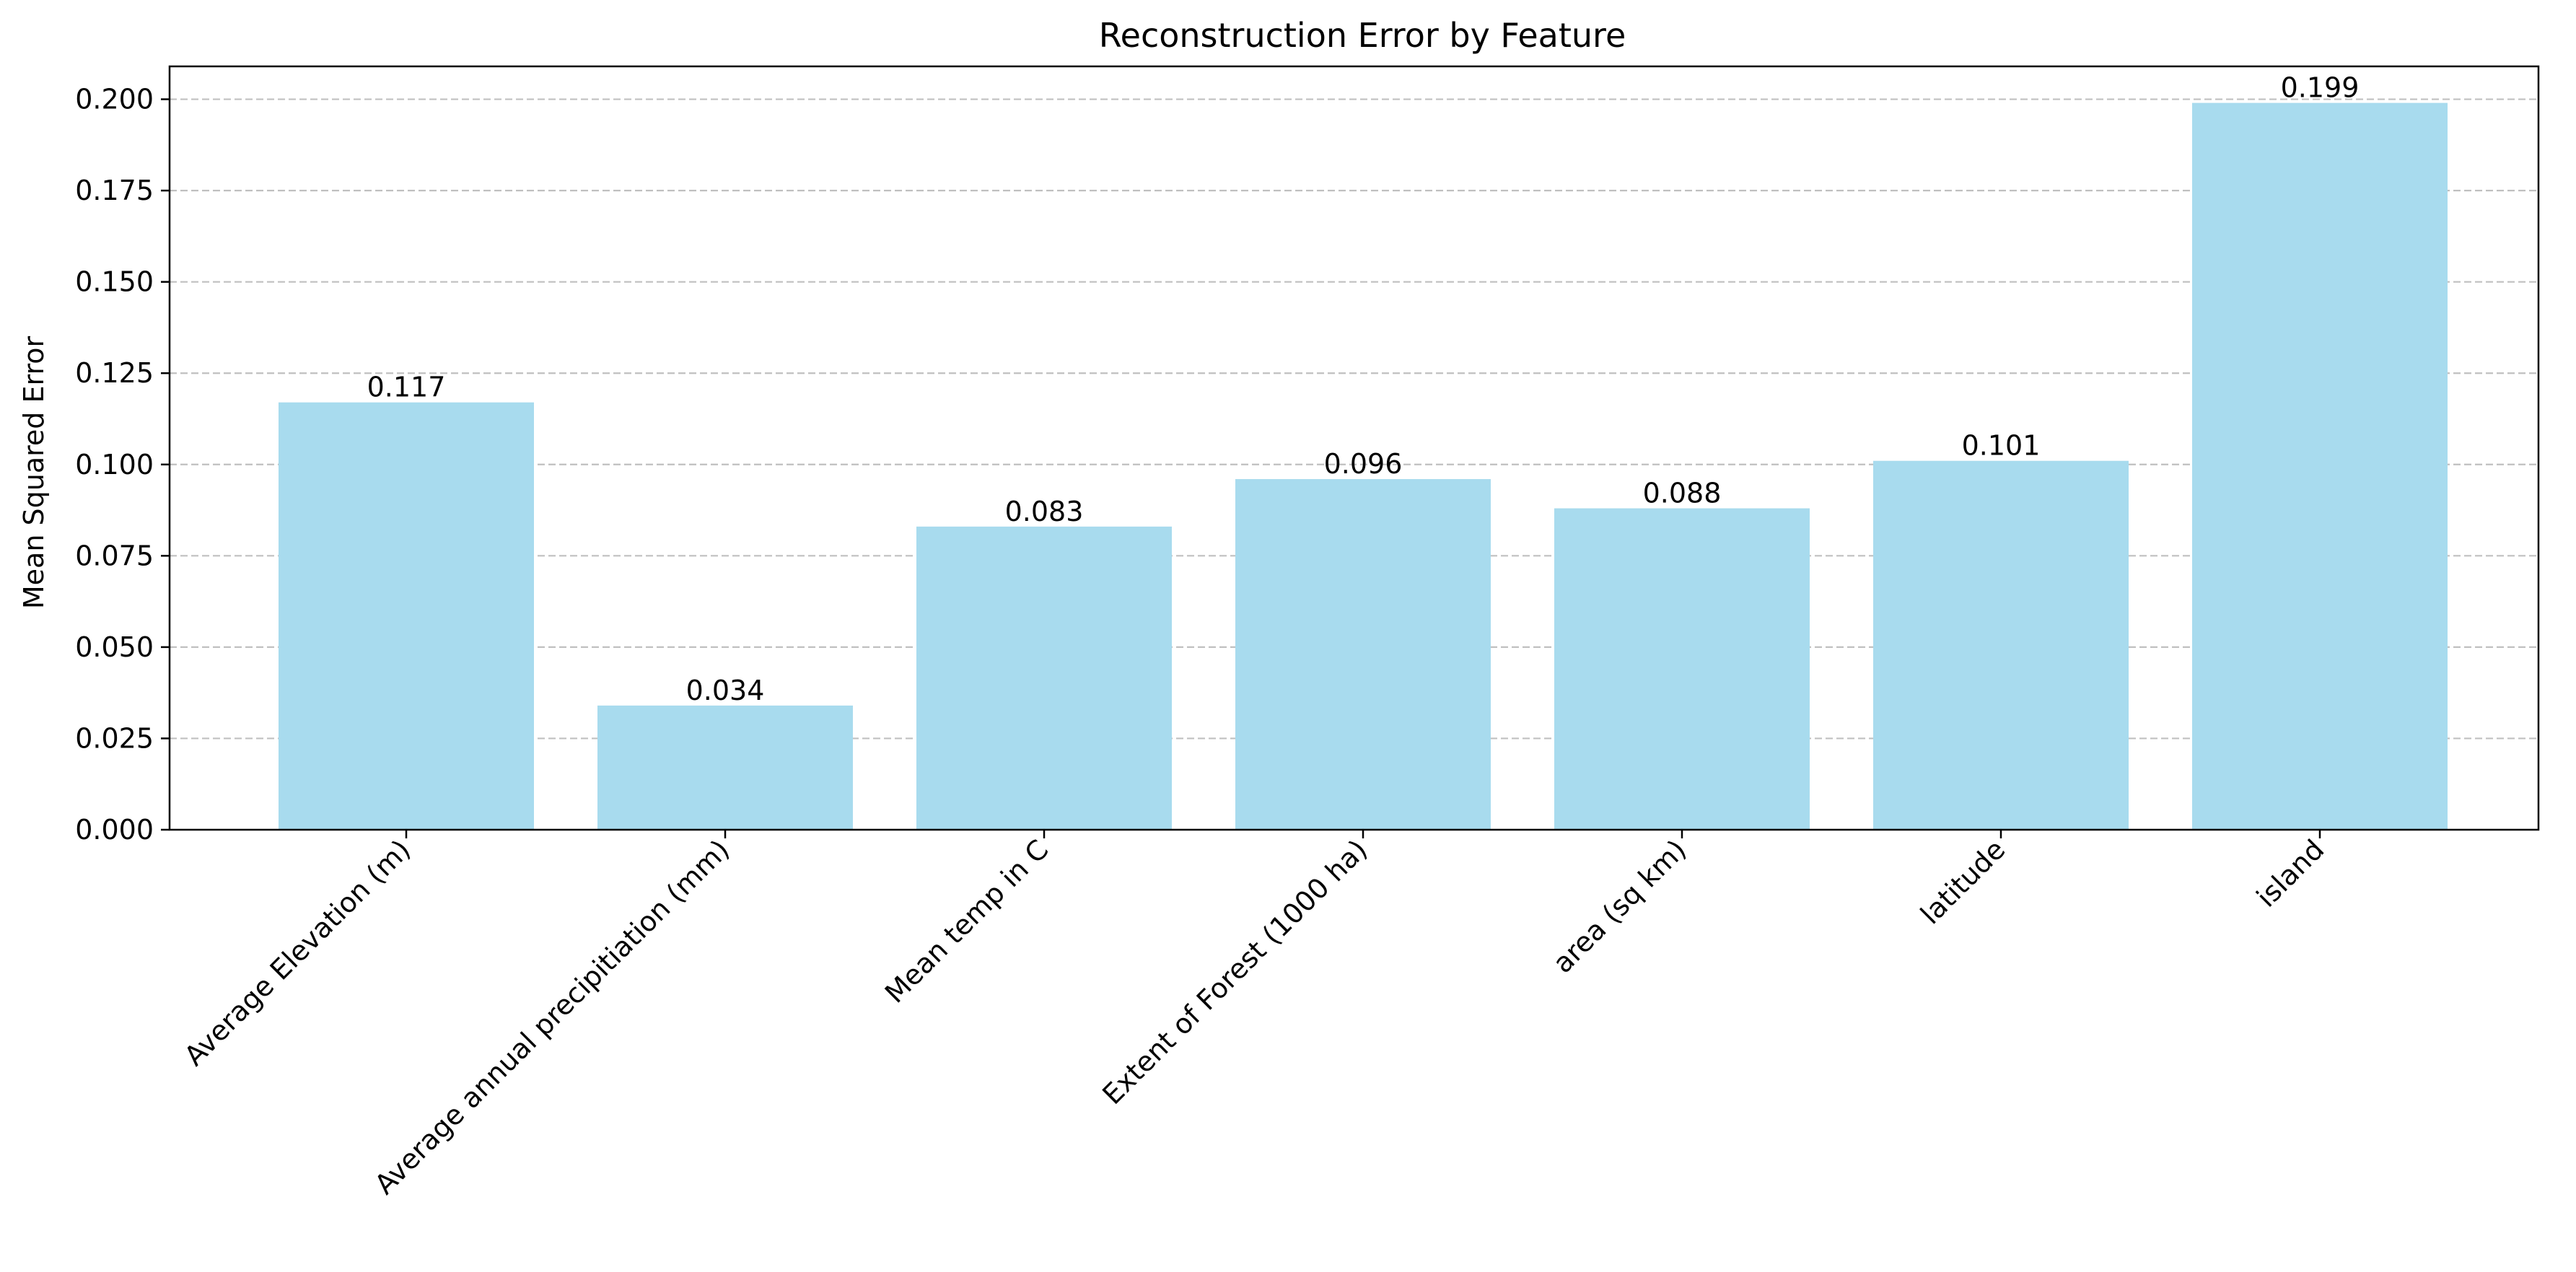 This screenshot has height=1272, width=2576. I want to click on y-tick-label: 0.000, so click(114, 830).